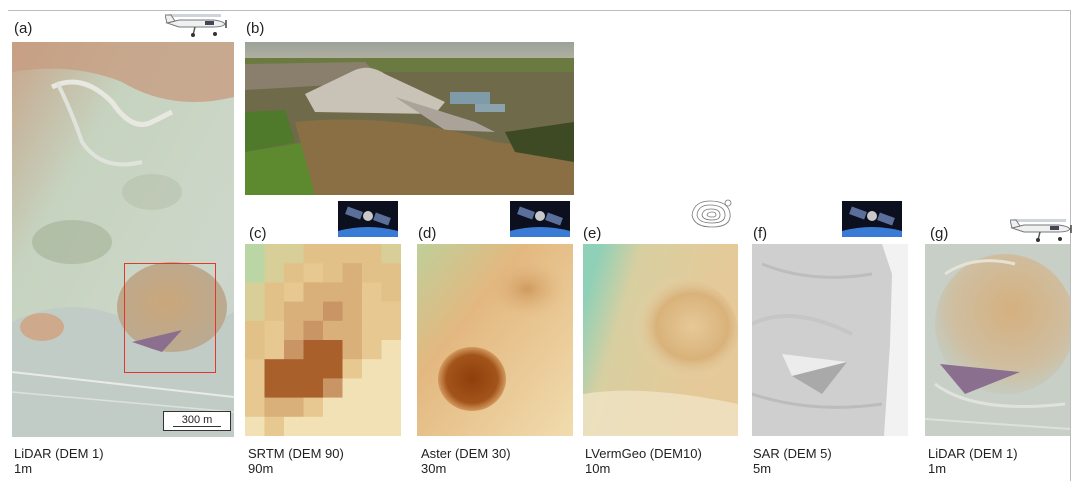 The image size is (1073, 484). What do you see at coordinates (197, 420) in the screenshot?
I see `scalebar-label: 300 m` at bounding box center [197, 420].